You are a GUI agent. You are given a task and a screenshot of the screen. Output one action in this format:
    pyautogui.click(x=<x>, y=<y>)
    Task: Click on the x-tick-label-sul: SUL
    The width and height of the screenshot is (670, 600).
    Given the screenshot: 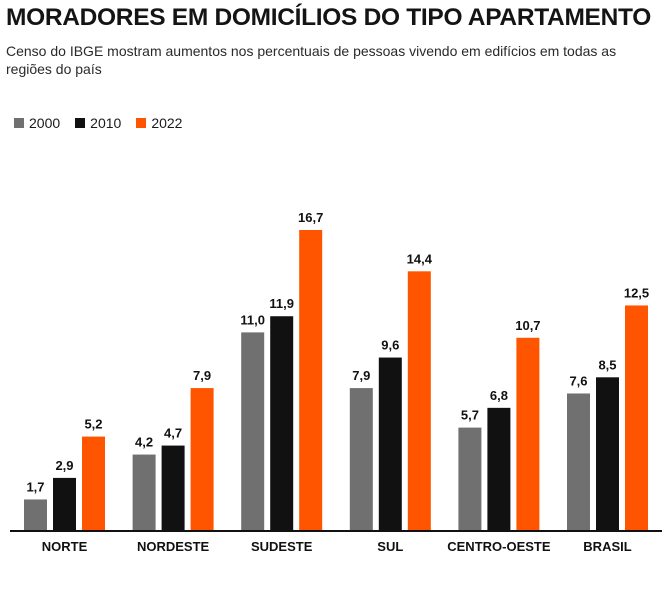 What is the action you would take?
    pyautogui.click(x=390, y=546)
    